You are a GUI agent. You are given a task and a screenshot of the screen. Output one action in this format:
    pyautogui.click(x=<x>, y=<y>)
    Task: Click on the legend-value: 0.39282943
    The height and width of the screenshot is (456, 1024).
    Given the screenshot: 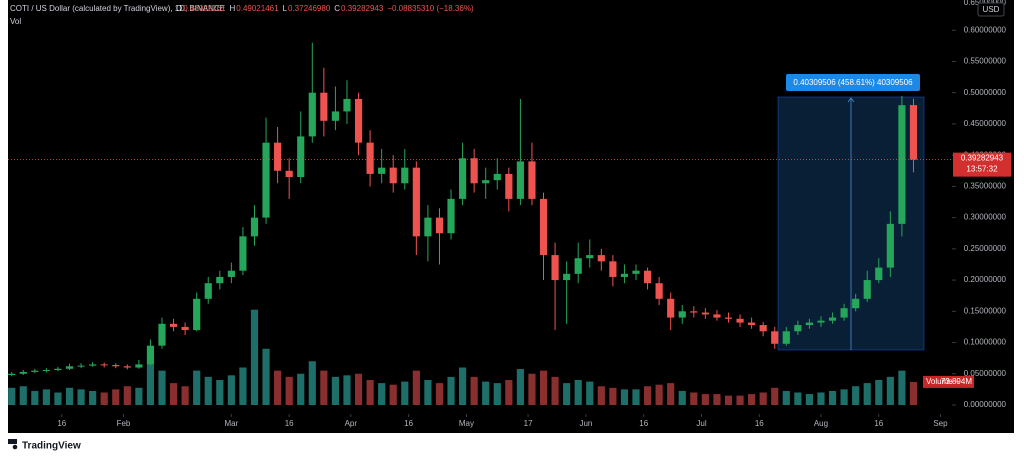 What is the action you would take?
    pyautogui.click(x=362, y=8)
    